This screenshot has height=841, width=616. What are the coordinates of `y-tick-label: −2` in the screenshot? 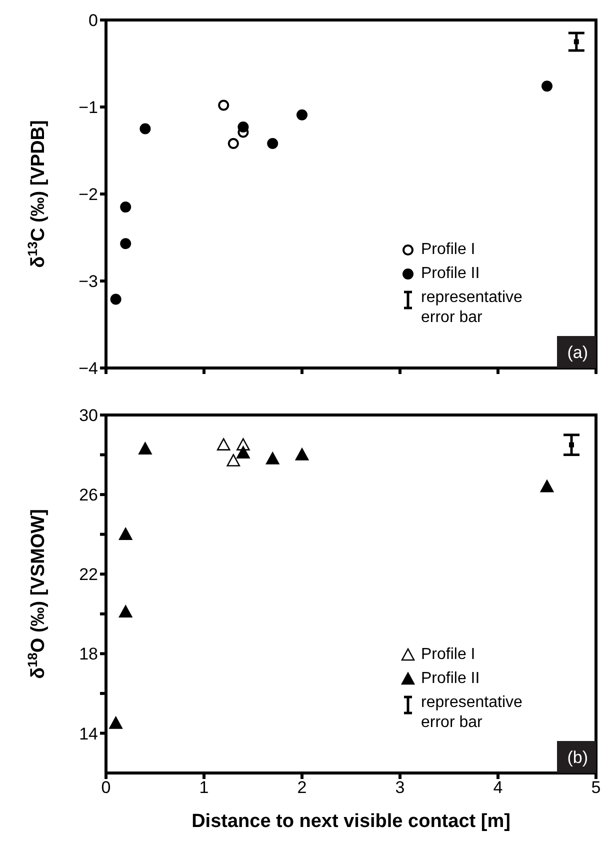 It's located at (88, 194).